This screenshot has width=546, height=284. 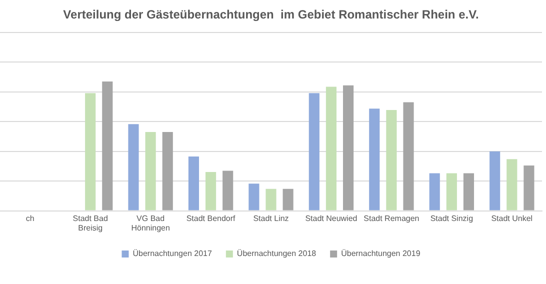 What do you see at coordinates (512, 218) in the screenshot?
I see `x-tick-label: Stadt Unkel` at bounding box center [512, 218].